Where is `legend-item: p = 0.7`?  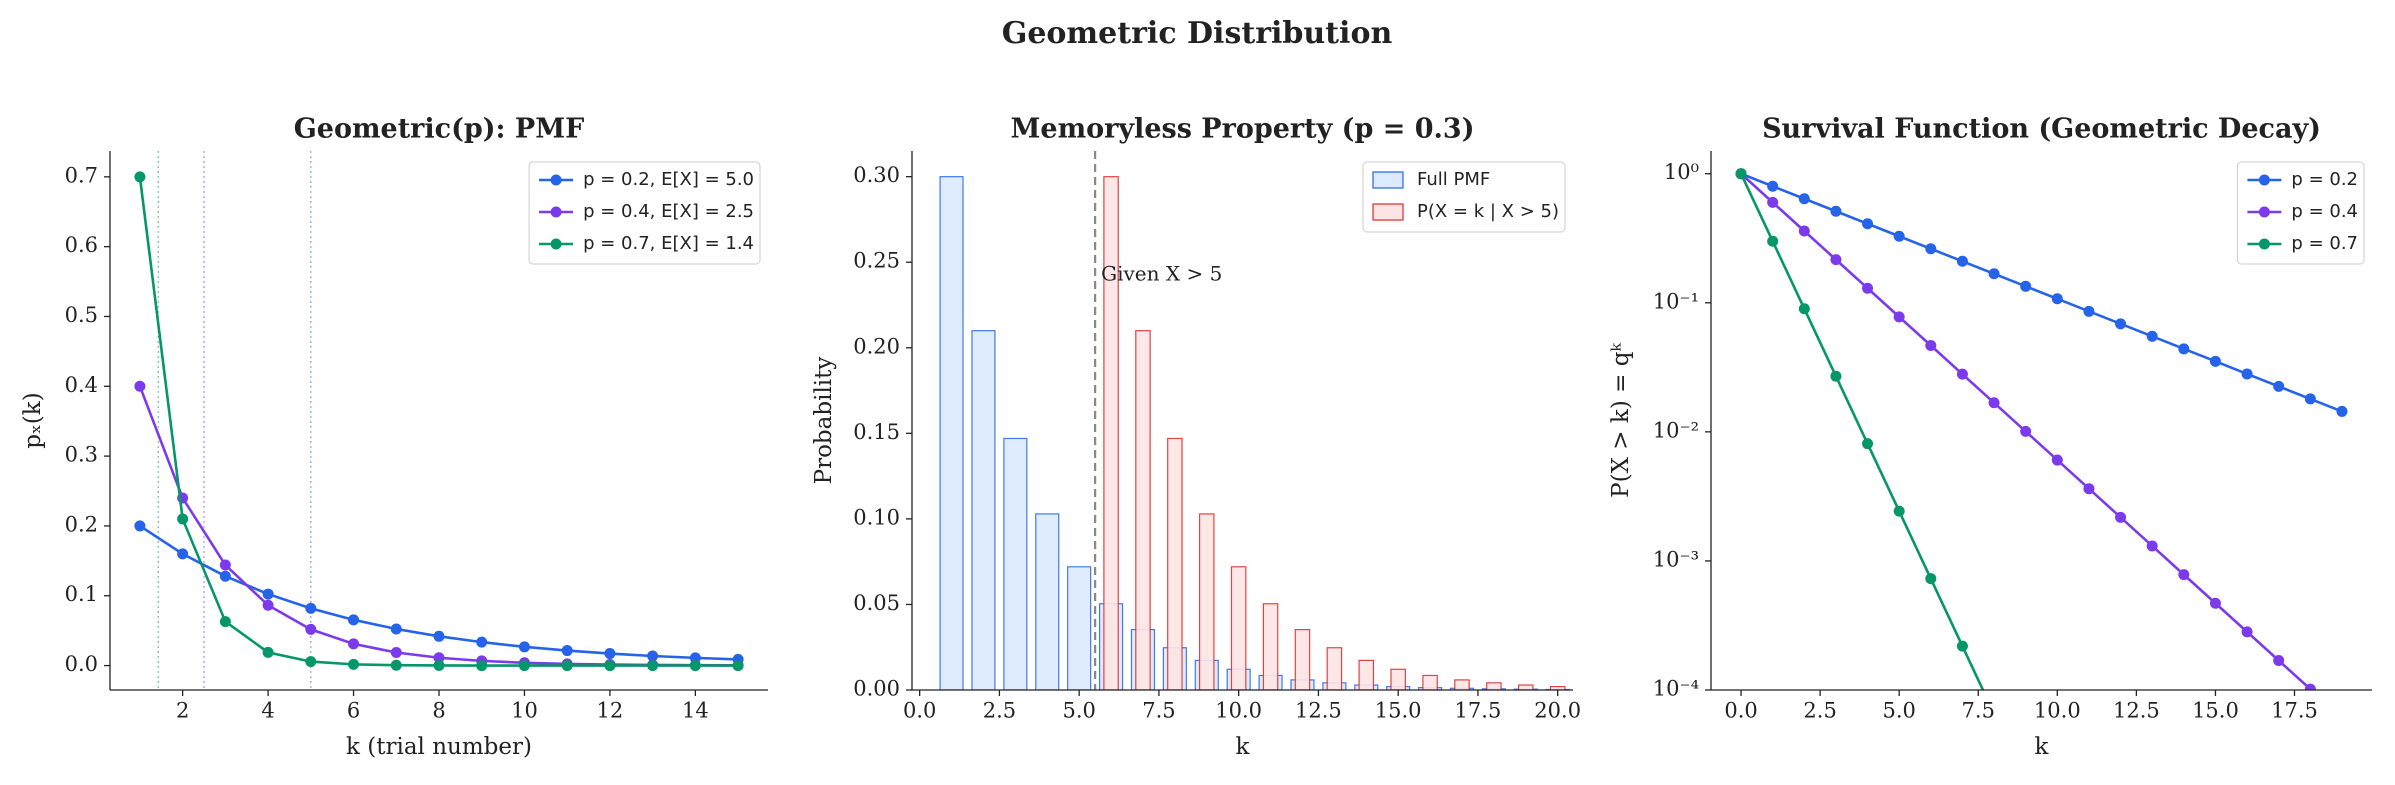 legend-item: p = 0.7 is located at coordinates (2302, 243).